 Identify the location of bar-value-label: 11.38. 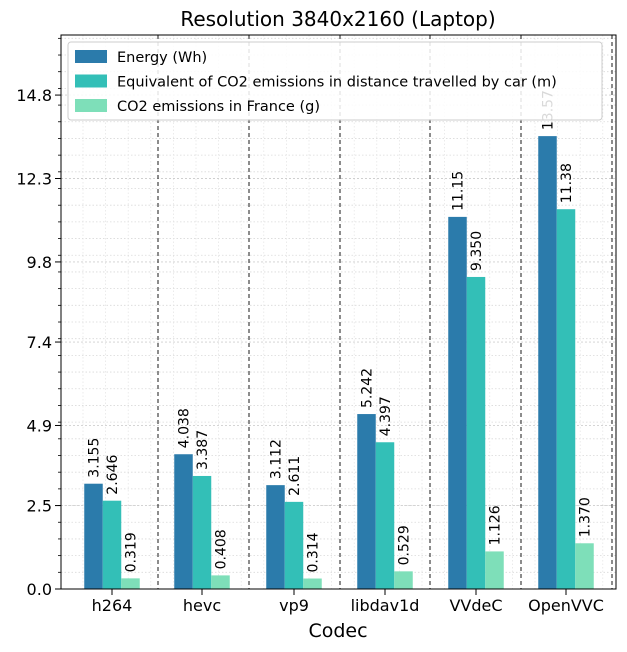
(567, 183).